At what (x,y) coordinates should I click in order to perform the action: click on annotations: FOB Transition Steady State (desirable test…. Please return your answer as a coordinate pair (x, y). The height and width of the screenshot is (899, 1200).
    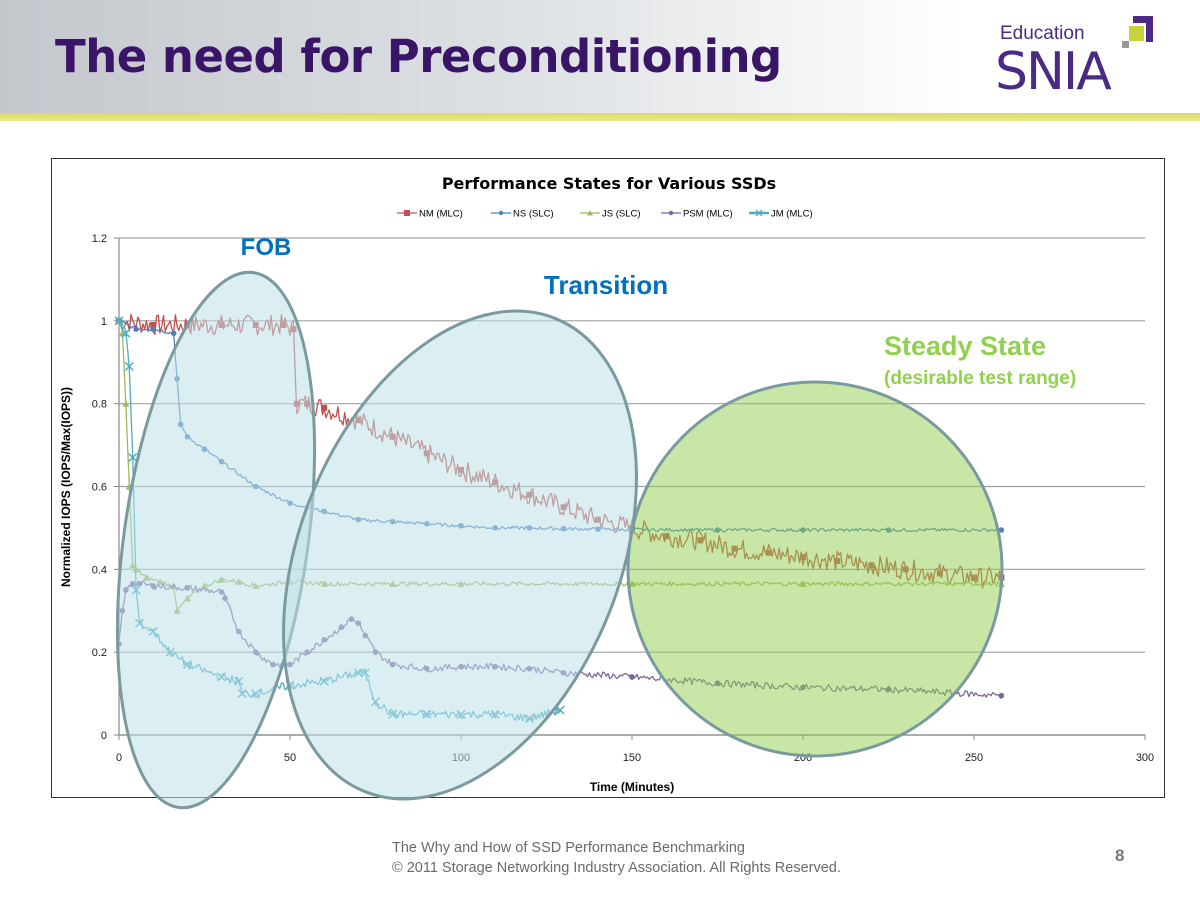
    Looking at the image, I should click on (659, 311).